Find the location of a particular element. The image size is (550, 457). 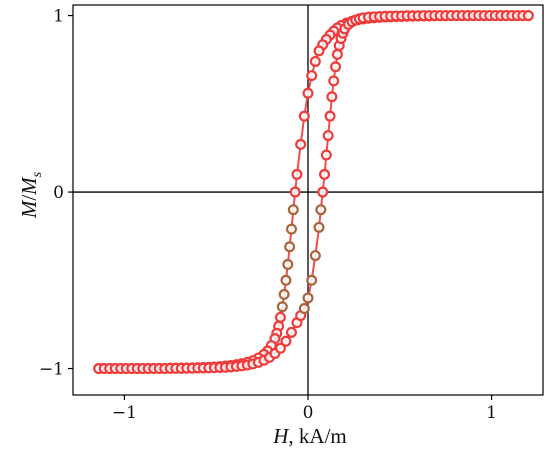

y-axis-symbol-ms: M is located at coordinates (29, 186).